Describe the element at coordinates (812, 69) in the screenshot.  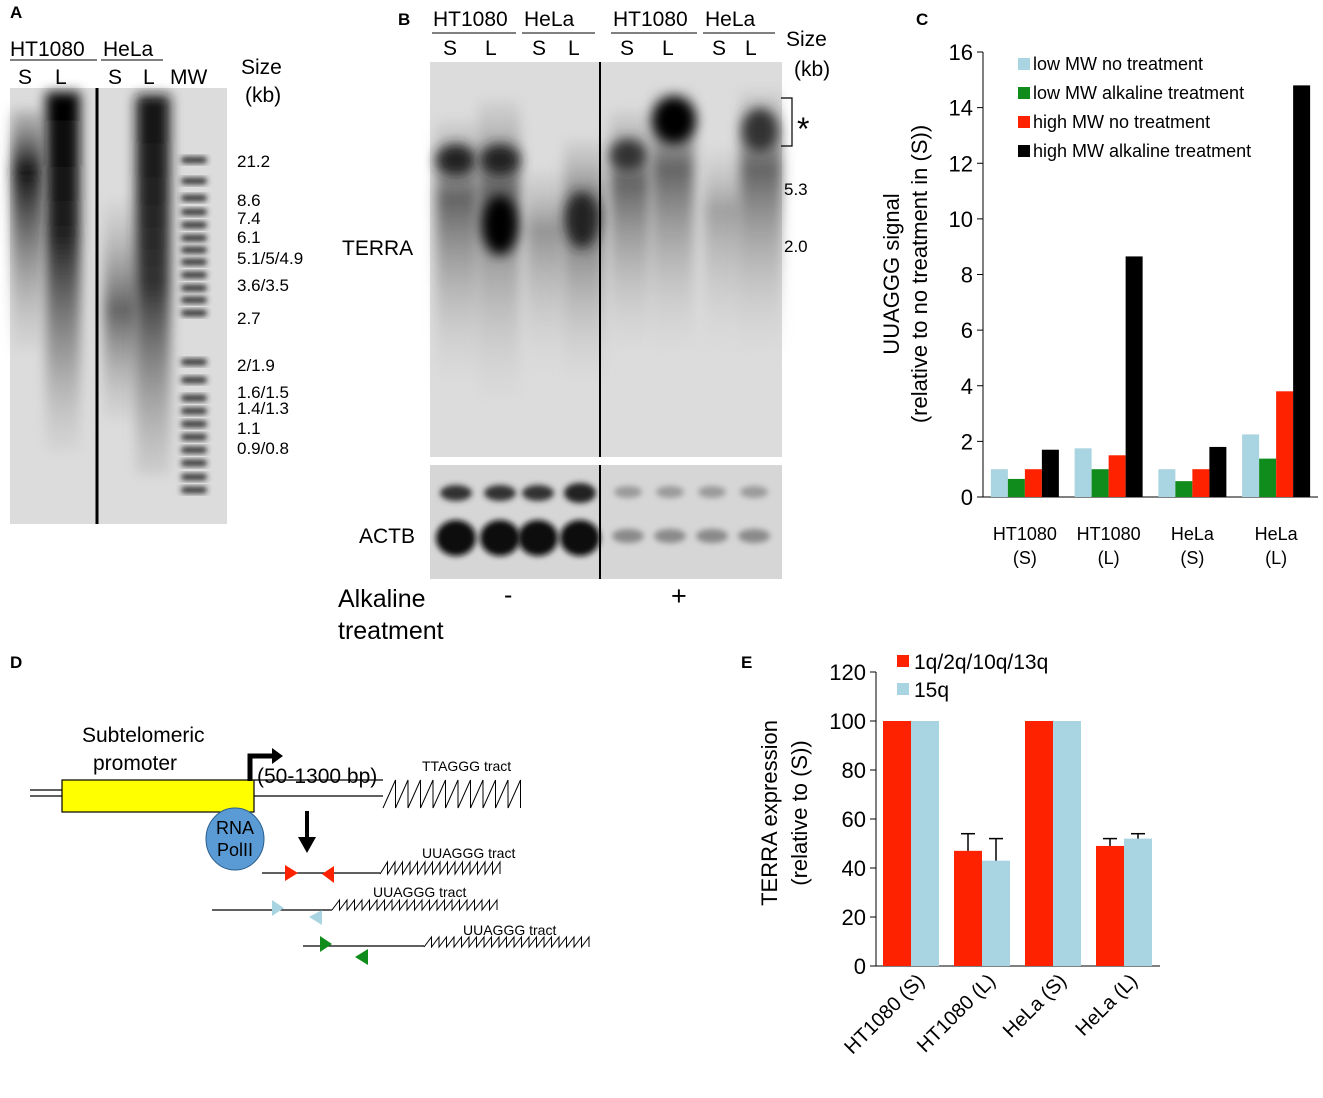
I see `panel-b-size-unit: (kb)` at that location.